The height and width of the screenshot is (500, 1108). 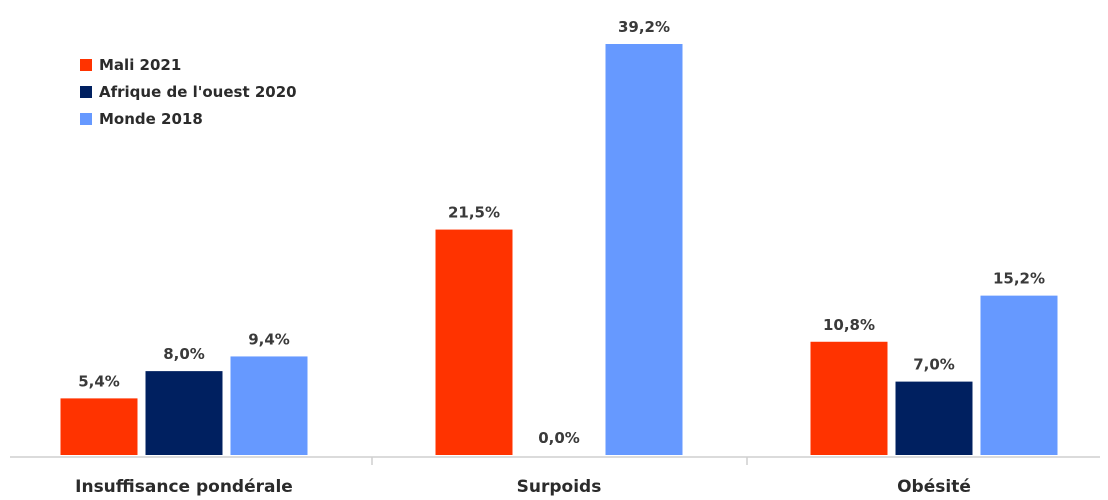 What do you see at coordinates (184, 354) in the screenshot?
I see `data-label: 8,0%` at bounding box center [184, 354].